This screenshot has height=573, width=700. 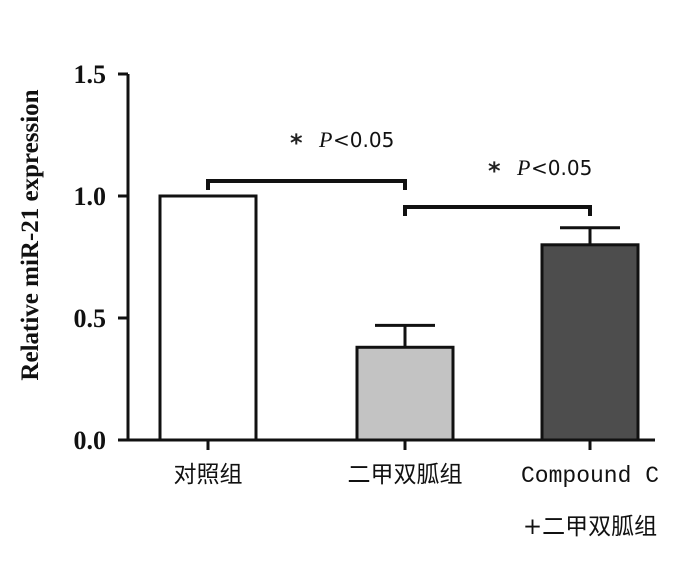 What do you see at coordinates (90, 318) in the screenshot?
I see `y-tick-label: 0.5` at bounding box center [90, 318].